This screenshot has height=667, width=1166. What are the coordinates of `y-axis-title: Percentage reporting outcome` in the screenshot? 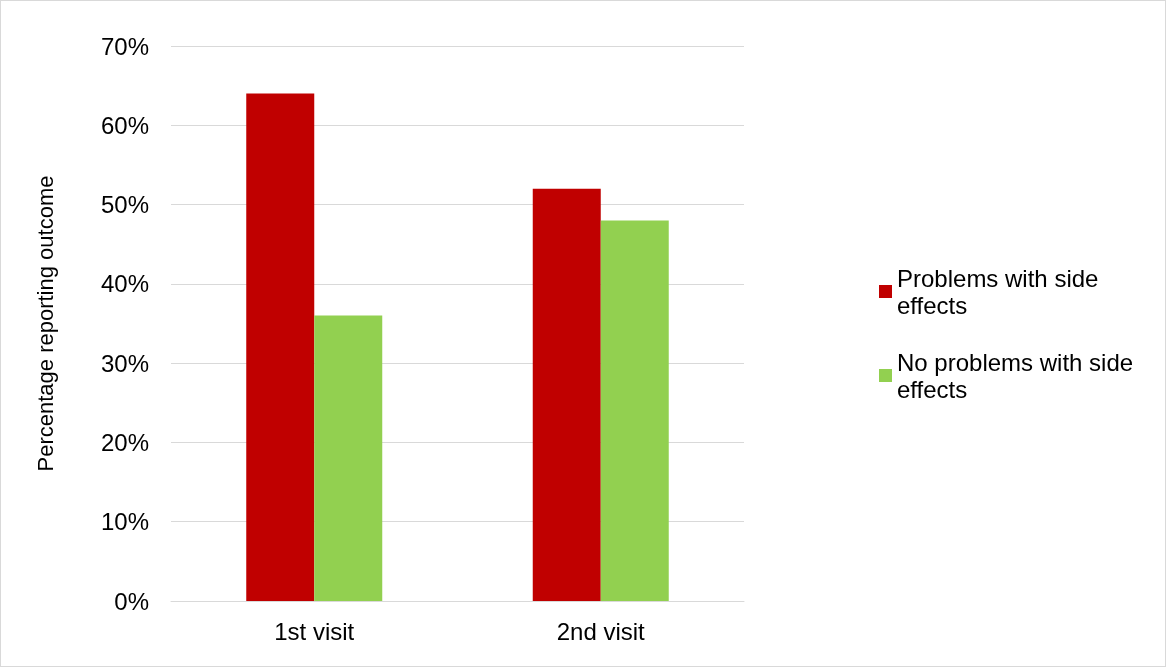 It's located at (45, 323).